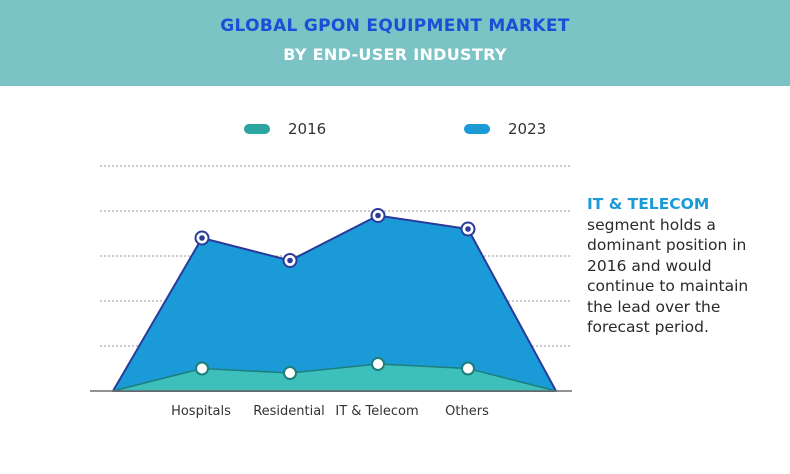 Image resolution: width=790 pixels, height=474 pixels. What do you see at coordinates (648, 327) in the screenshot?
I see `callout-line: forecast period.` at bounding box center [648, 327].